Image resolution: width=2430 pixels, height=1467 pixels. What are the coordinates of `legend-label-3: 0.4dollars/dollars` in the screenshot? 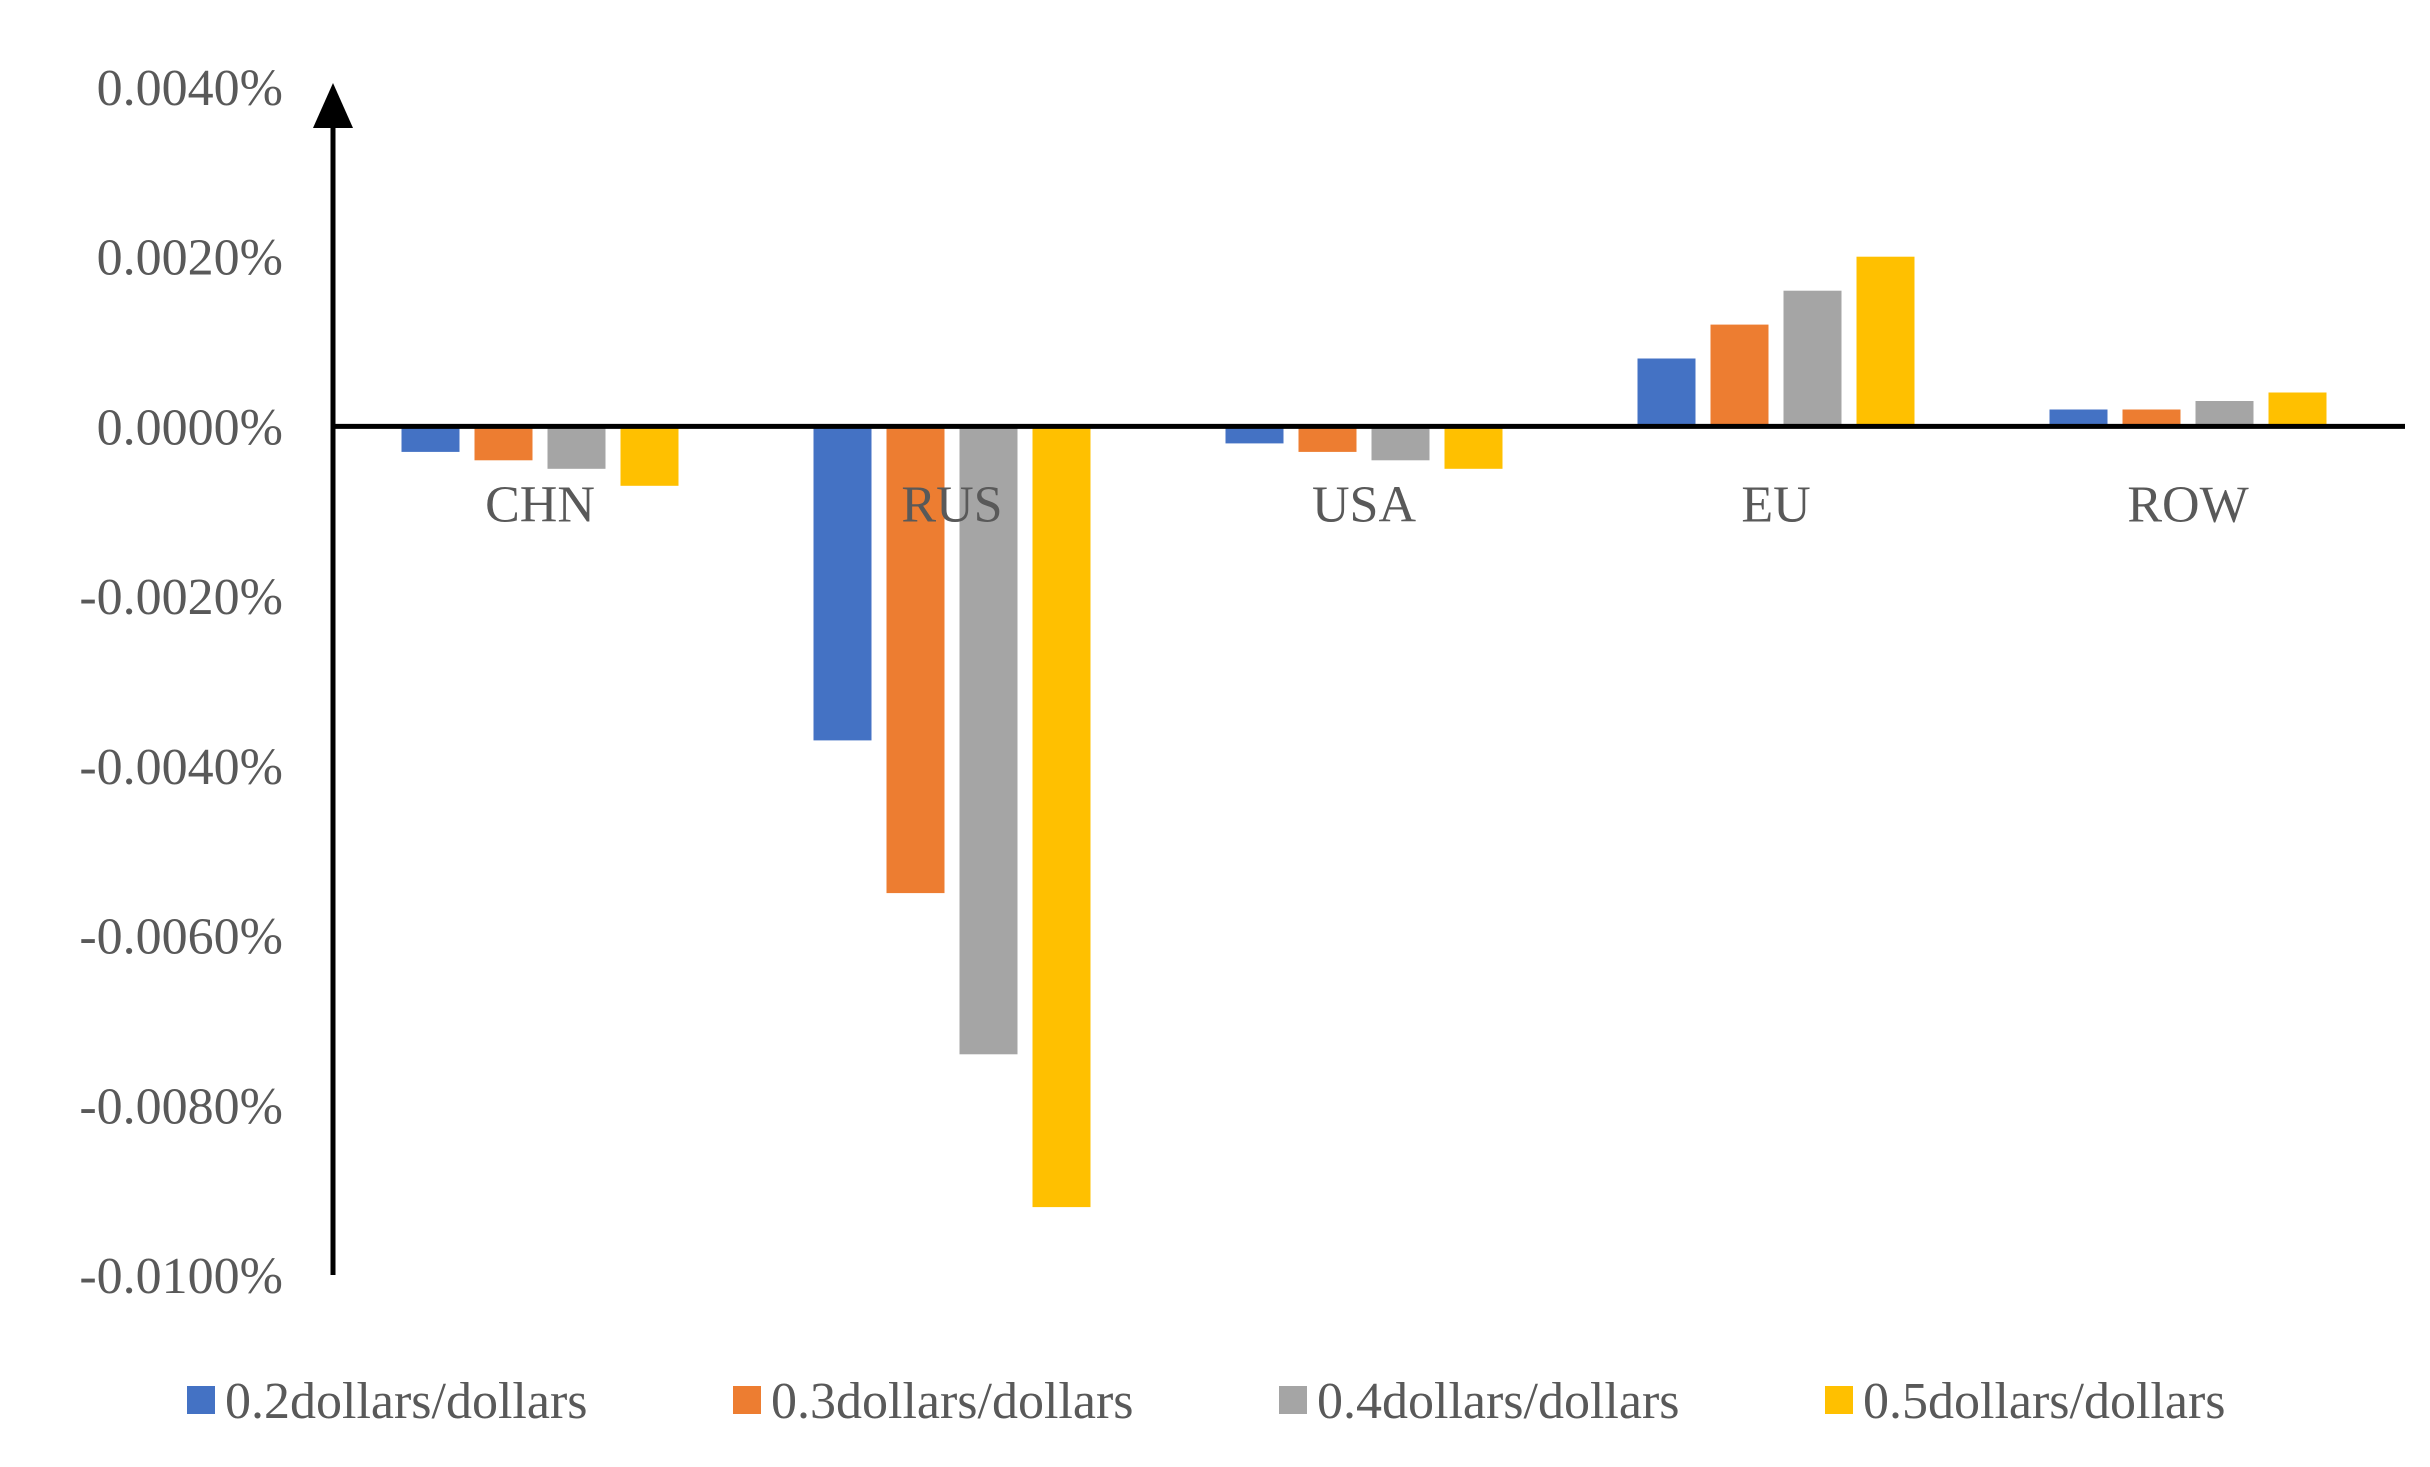 It's located at (1498, 1401).